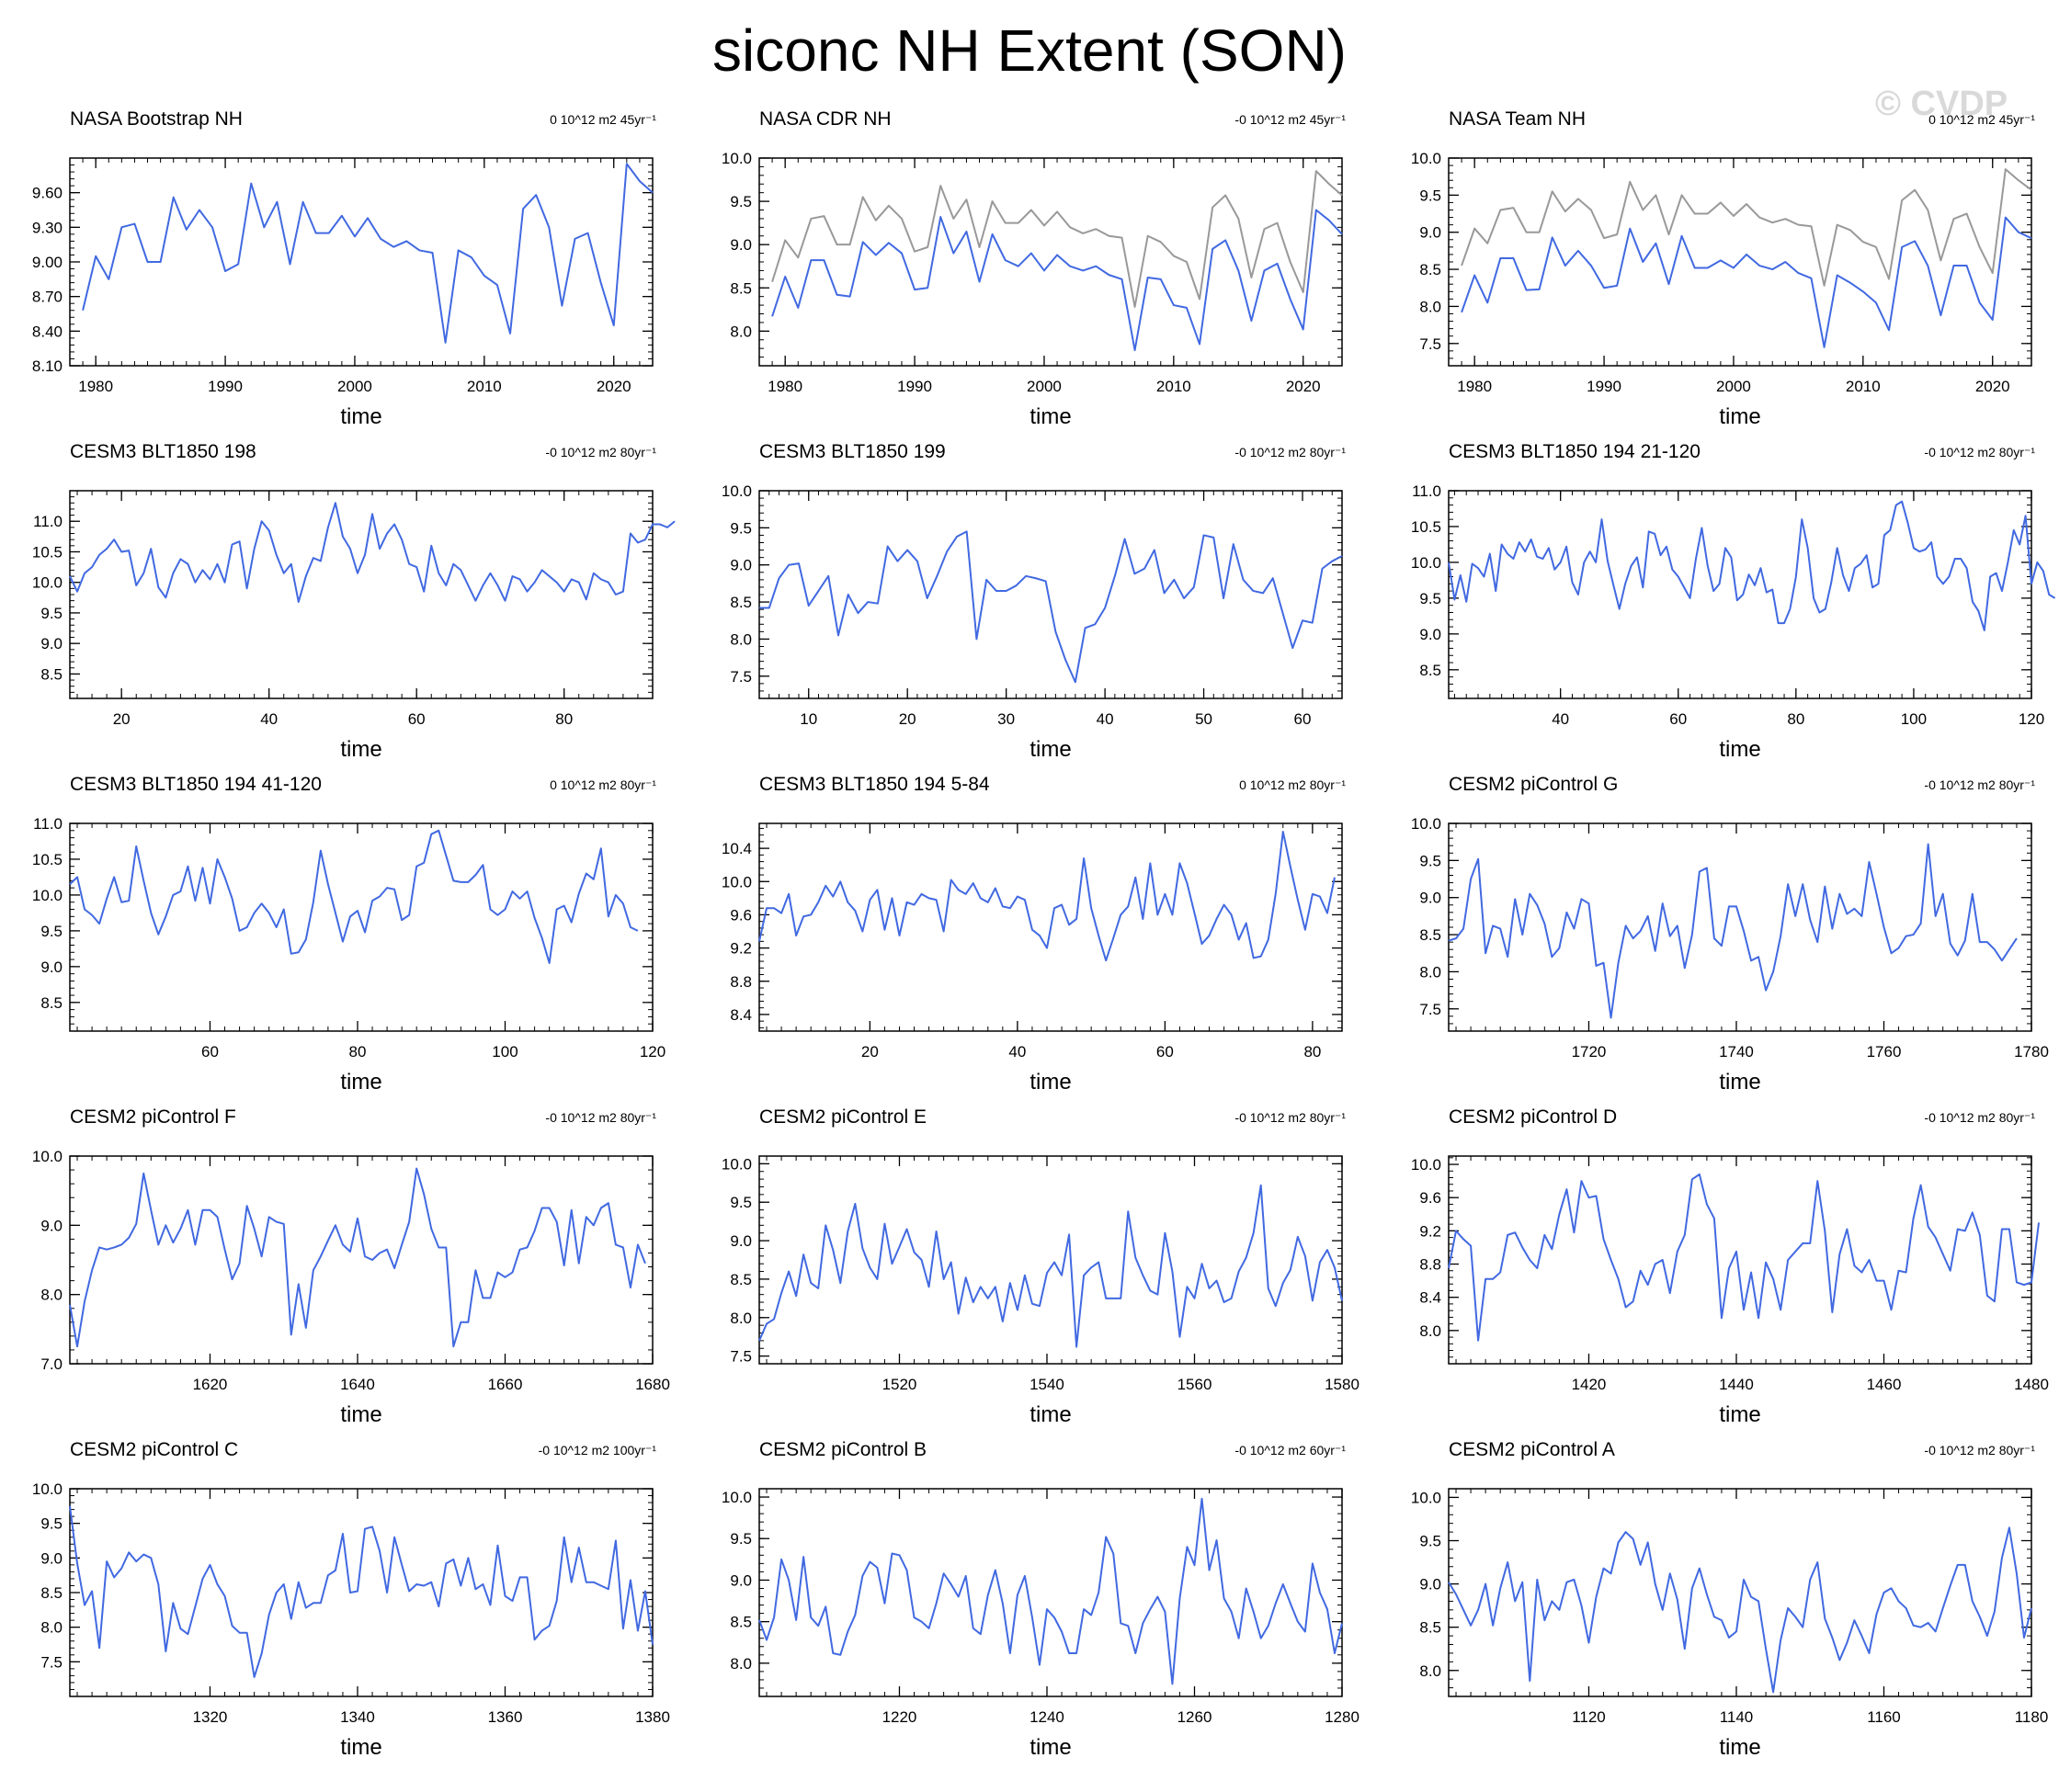  I want to click on panel-title: CESM3 BLT1850 194 21-120, so click(1575, 451).